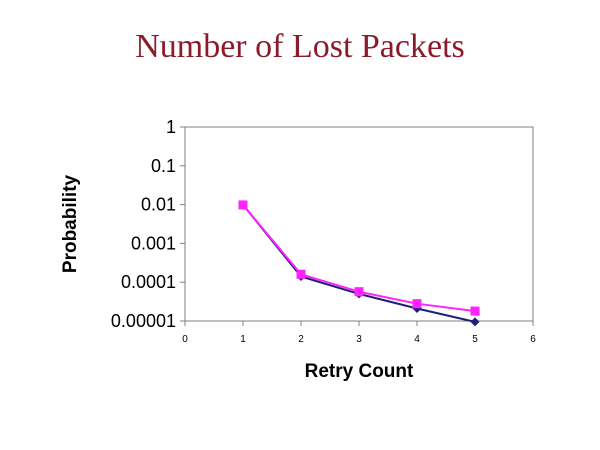 The height and width of the screenshot is (450, 600). What do you see at coordinates (243, 339) in the screenshot?
I see `x-tick-label: 1` at bounding box center [243, 339].